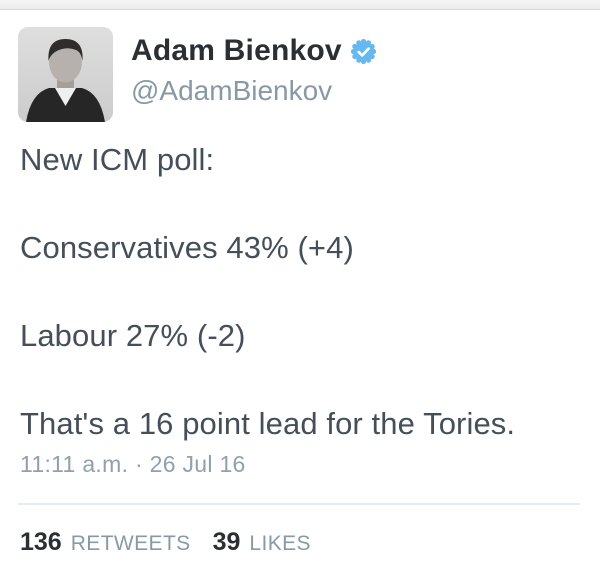 The width and height of the screenshot is (600, 575). What do you see at coordinates (130, 543) in the screenshot?
I see `retweets-label: RETWEETS` at bounding box center [130, 543].